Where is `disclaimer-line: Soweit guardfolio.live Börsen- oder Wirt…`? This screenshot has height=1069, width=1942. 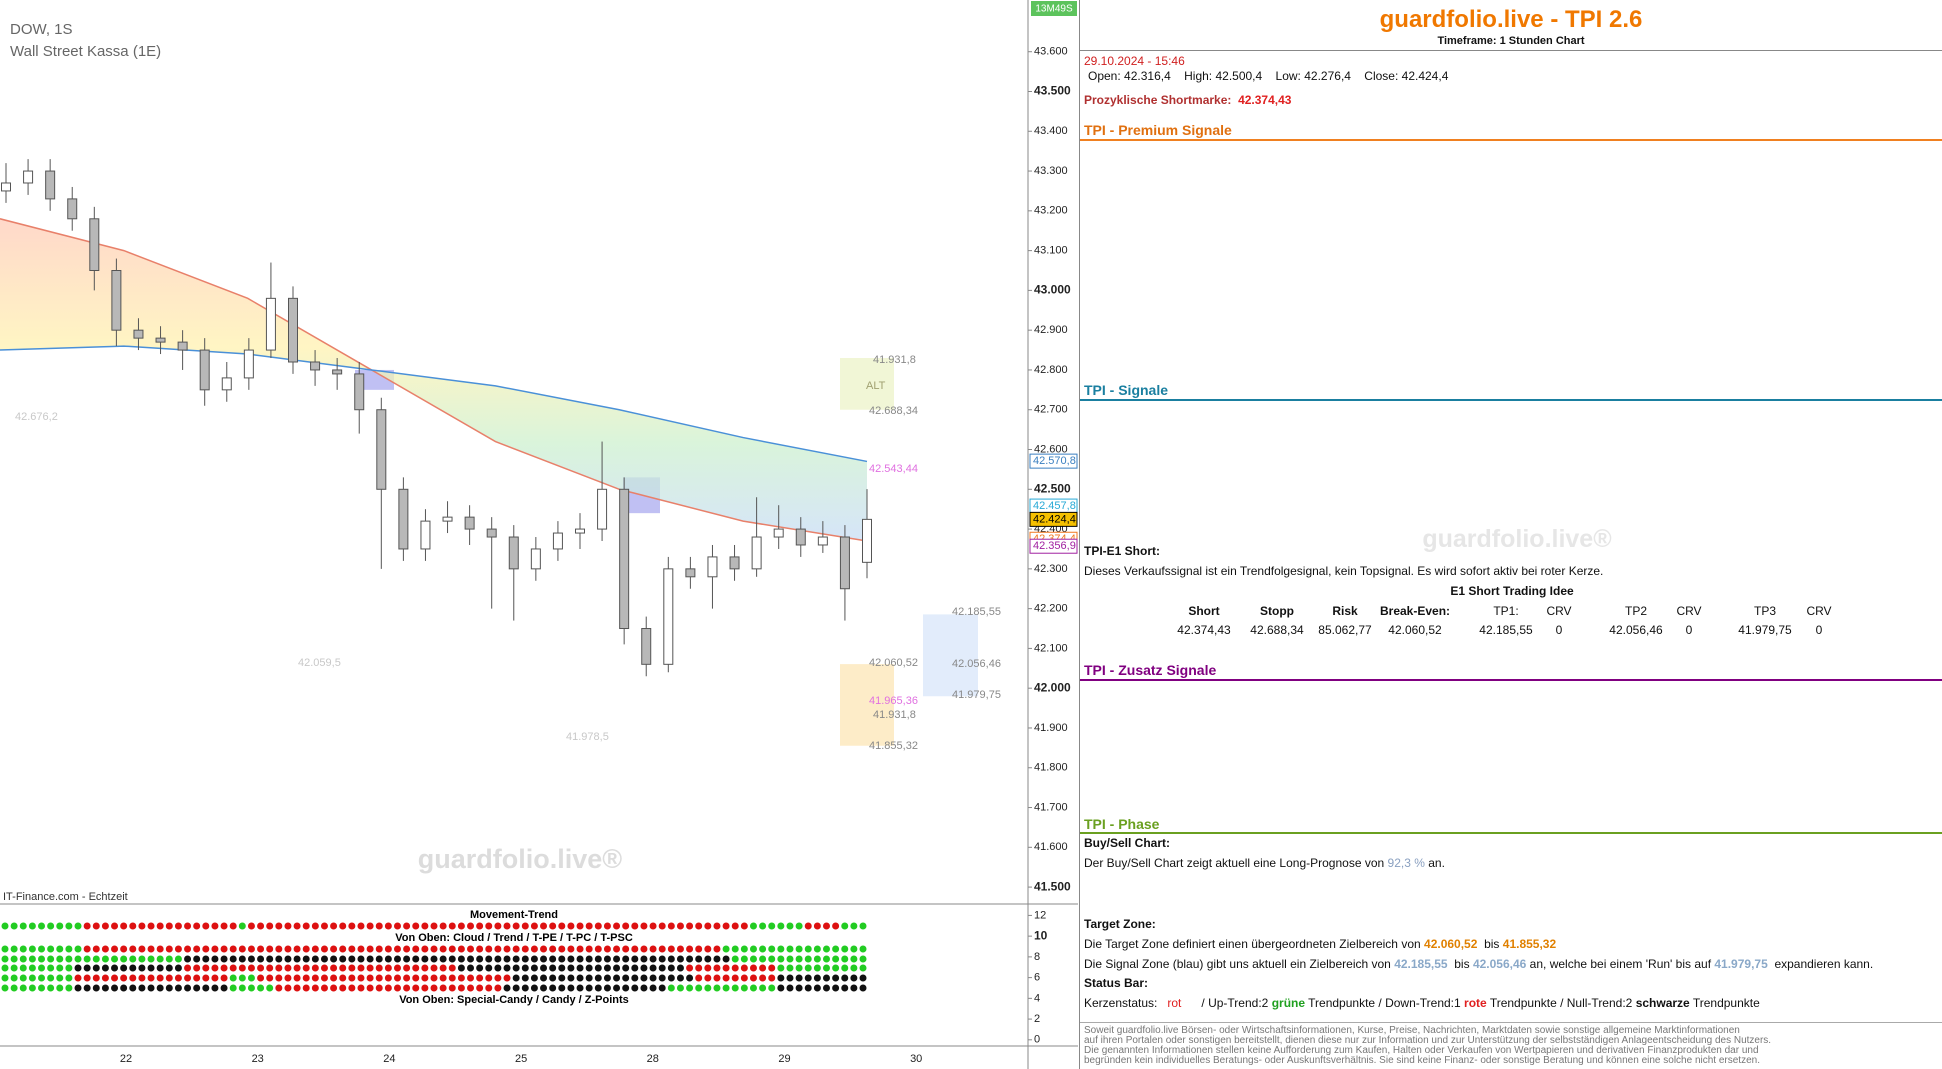 disclaimer-line: Soweit guardfolio.live Börsen- oder Wirt… is located at coordinates (1412, 1030).